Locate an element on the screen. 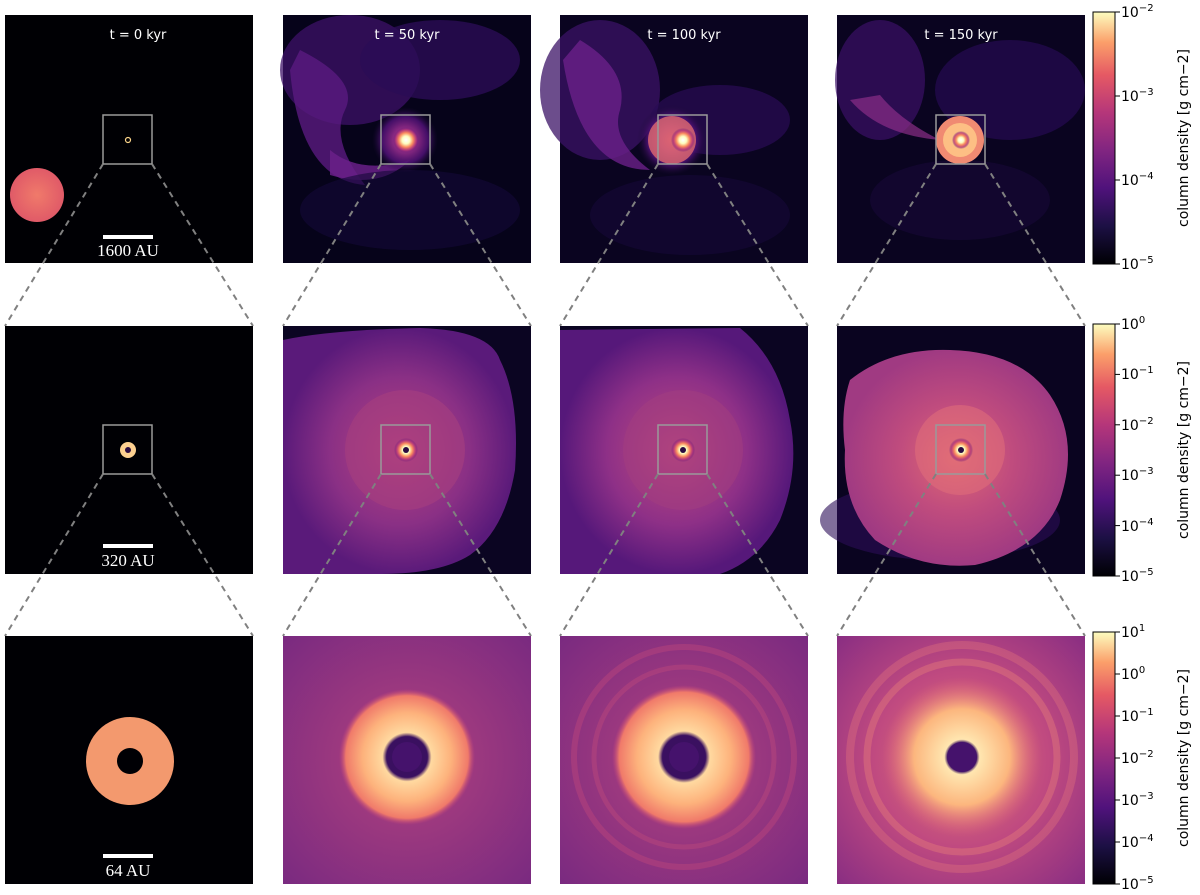  central-core is located at coordinates (128, 140).